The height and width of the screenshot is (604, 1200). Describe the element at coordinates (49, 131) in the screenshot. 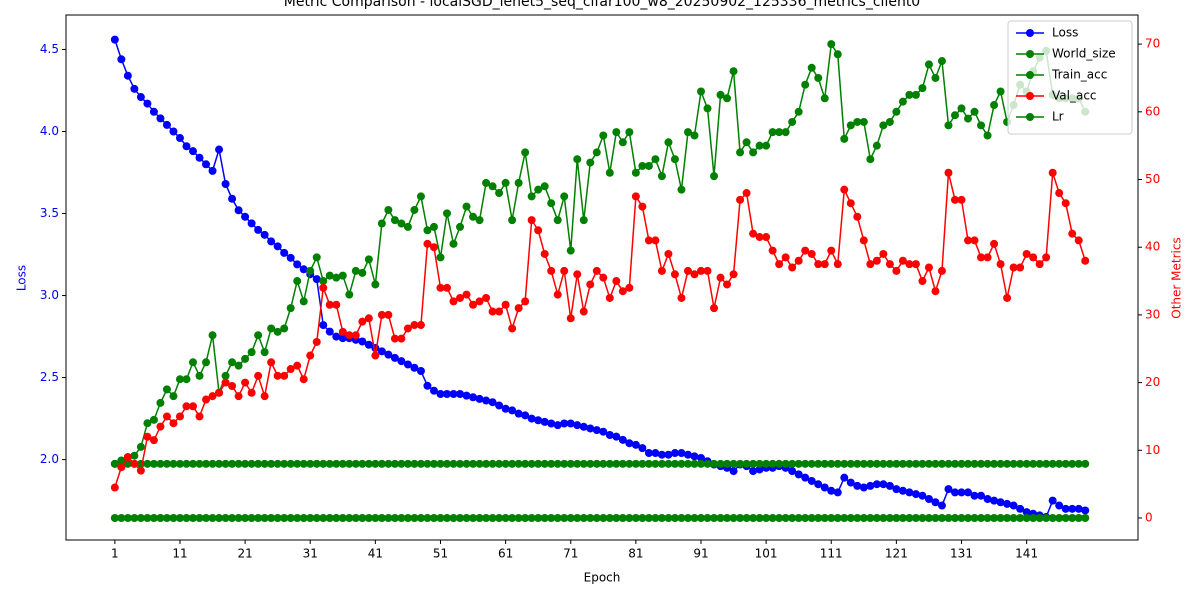

I see `y-tick-label: 4.0` at that location.